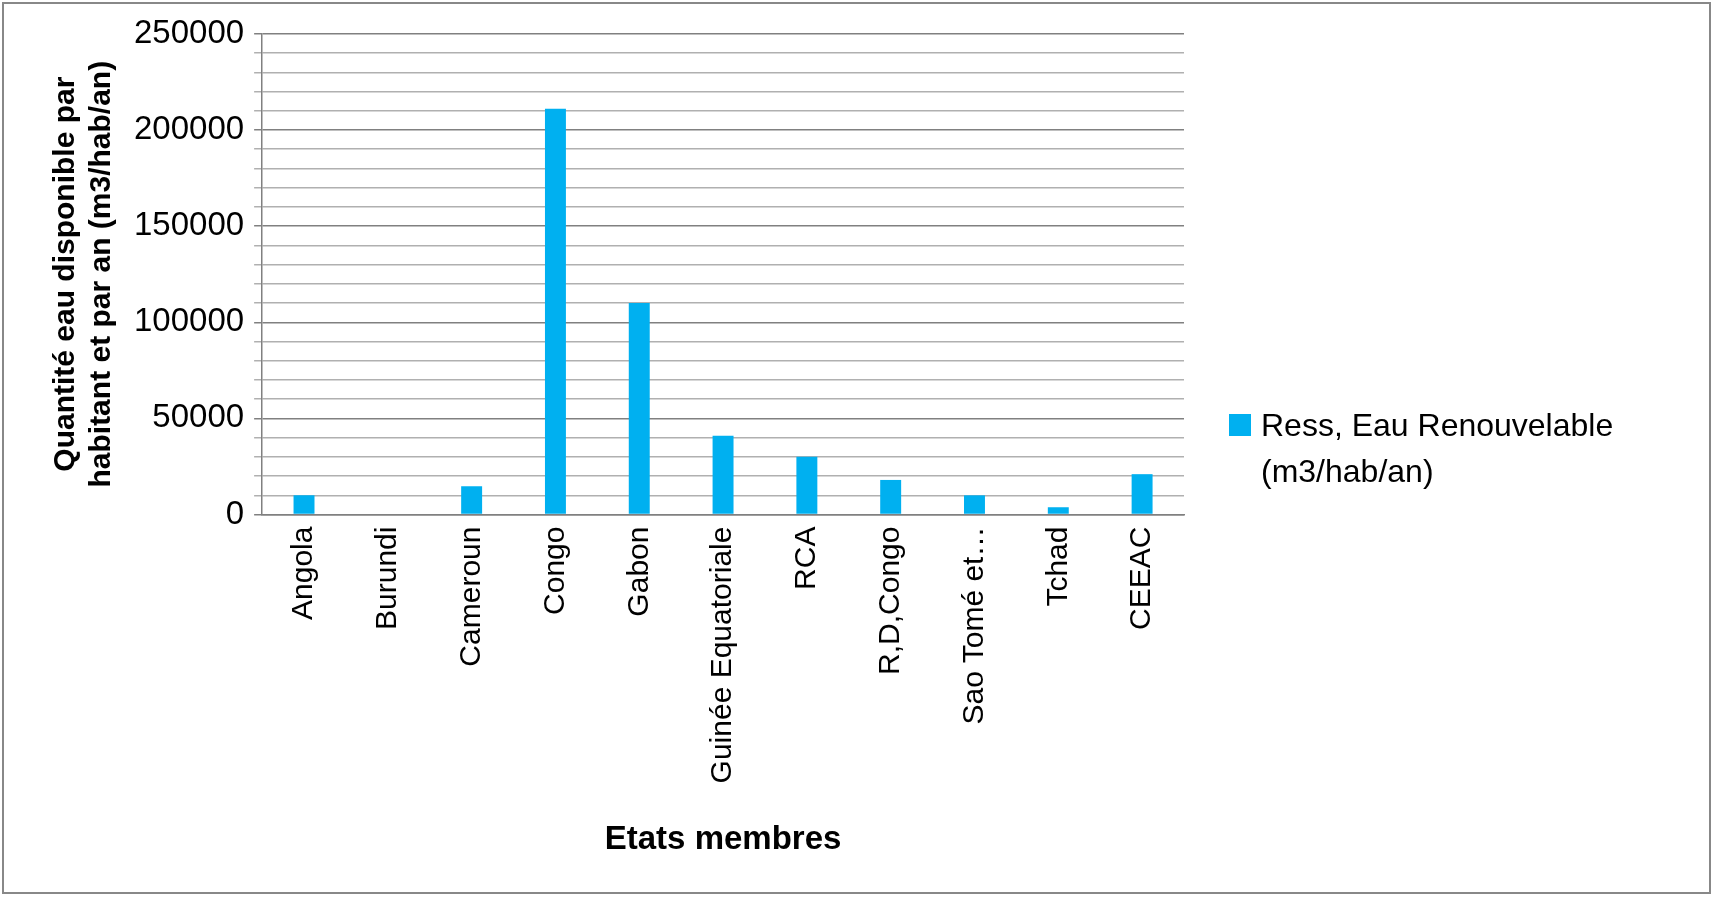 Image resolution: width=1717 pixels, height=900 pixels. Describe the element at coordinates (723, 838) in the screenshot. I see `x-axis-title: Etats membres` at that location.